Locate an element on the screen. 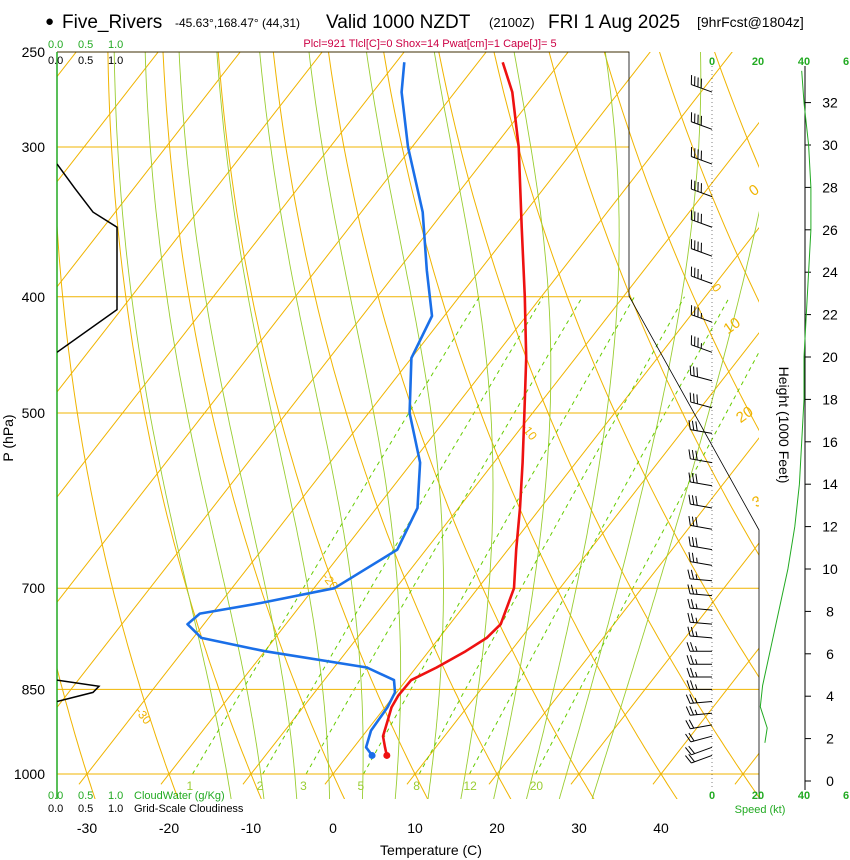 The height and width of the screenshot is (860, 850). isotherm-label-right: 20 is located at coordinates (744, 414).